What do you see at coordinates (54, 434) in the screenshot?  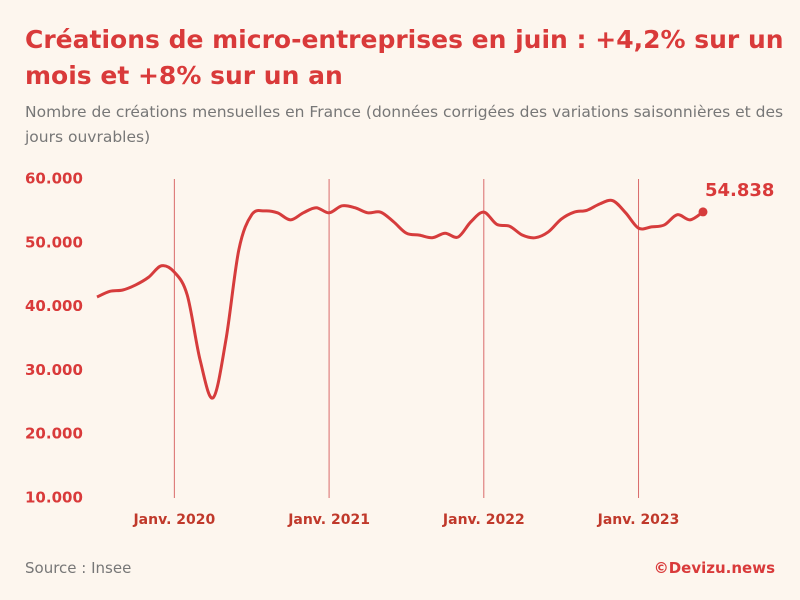 I see `y-tick-label: 20.000` at bounding box center [54, 434].